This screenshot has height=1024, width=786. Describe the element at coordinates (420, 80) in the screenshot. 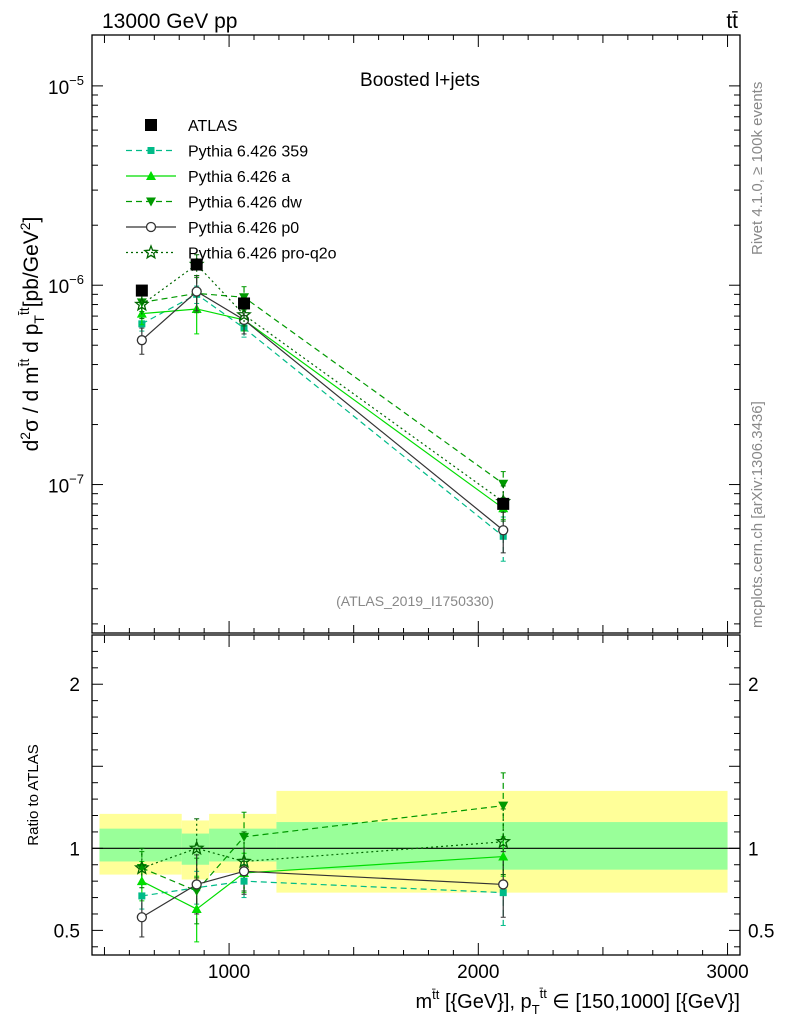

I see `chart-title: Boosted l+jets` at that location.